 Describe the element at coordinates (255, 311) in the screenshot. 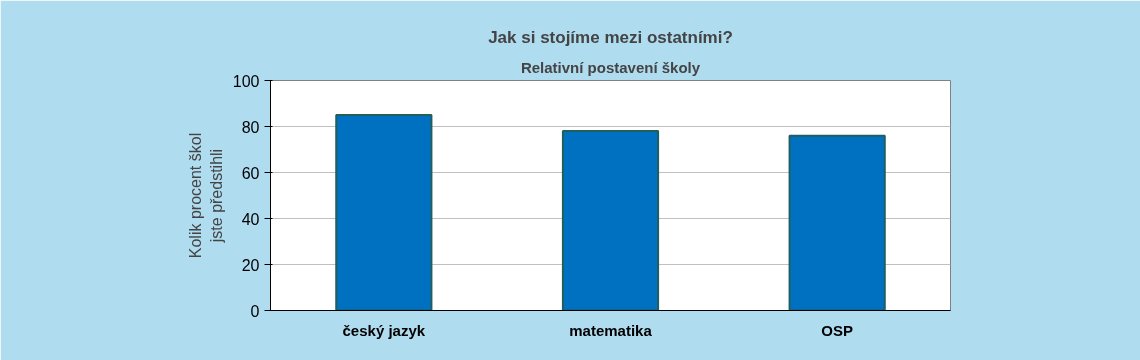

I see `y-tick-label: 0` at that location.